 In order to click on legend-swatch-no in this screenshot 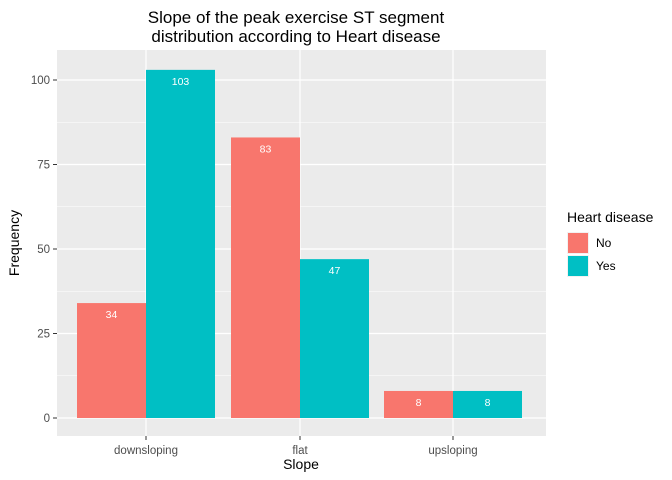, I will do `click(578, 243)`.